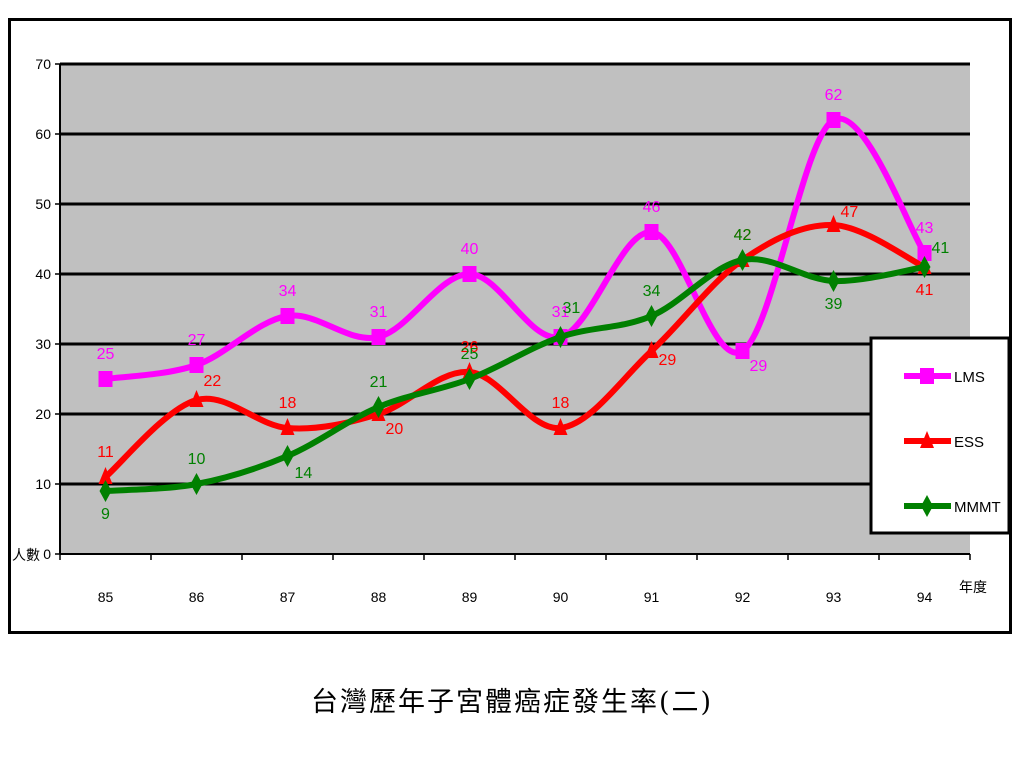 Image resolution: width=1024 pixels, height=768 pixels. What do you see at coordinates (925, 290) in the screenshot?
I see `data-label-ess: 41` at bounding box center [925, 290].